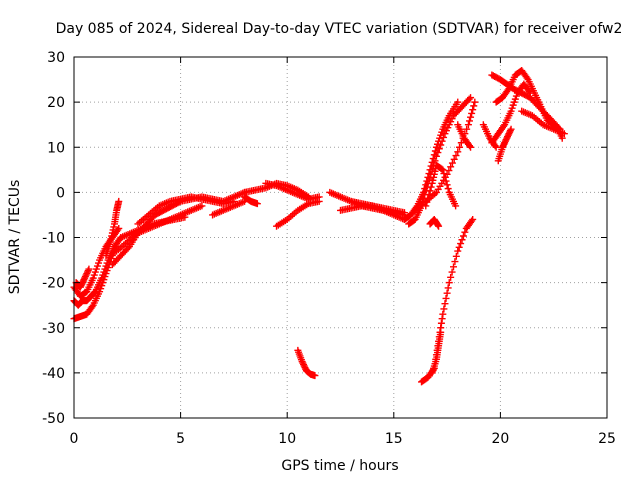  I want to click on x-tick-label: 5, so click(180, 439).